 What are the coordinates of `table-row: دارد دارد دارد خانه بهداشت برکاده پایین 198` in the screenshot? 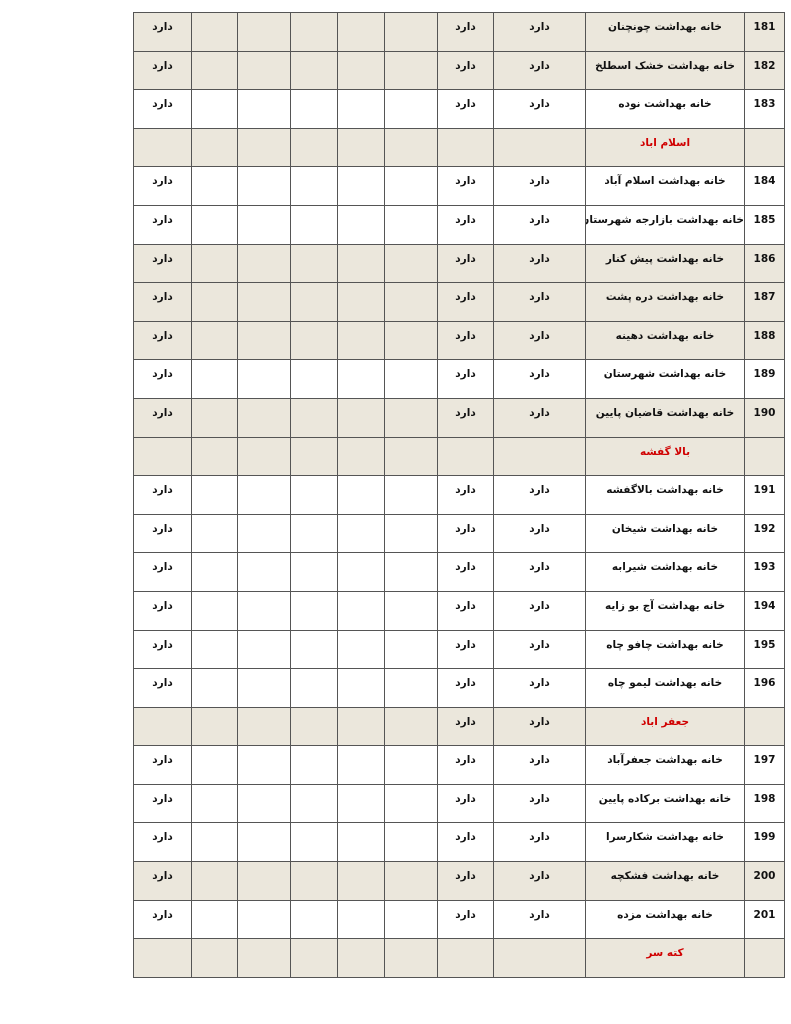 It's located at (459, 803).